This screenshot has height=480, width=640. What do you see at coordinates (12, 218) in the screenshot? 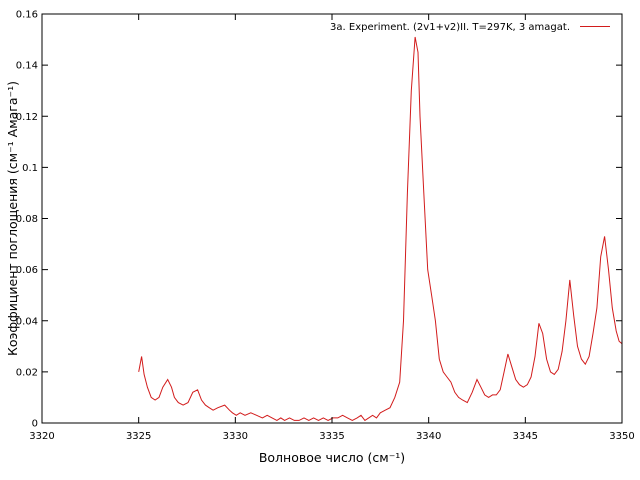
I see `y-axis-label: Коэффициент поглощения (см⁻¹ Амага⁻¹)` at bounding box center [12, 218].